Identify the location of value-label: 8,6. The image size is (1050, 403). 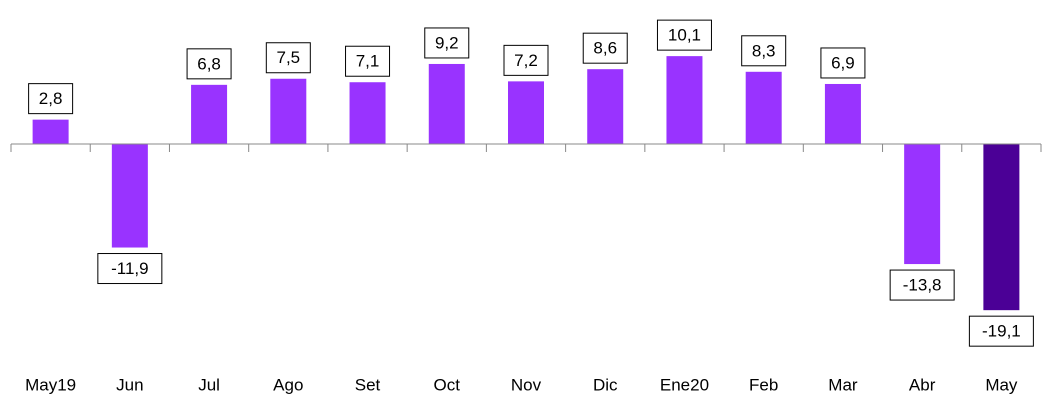
(605, 48).